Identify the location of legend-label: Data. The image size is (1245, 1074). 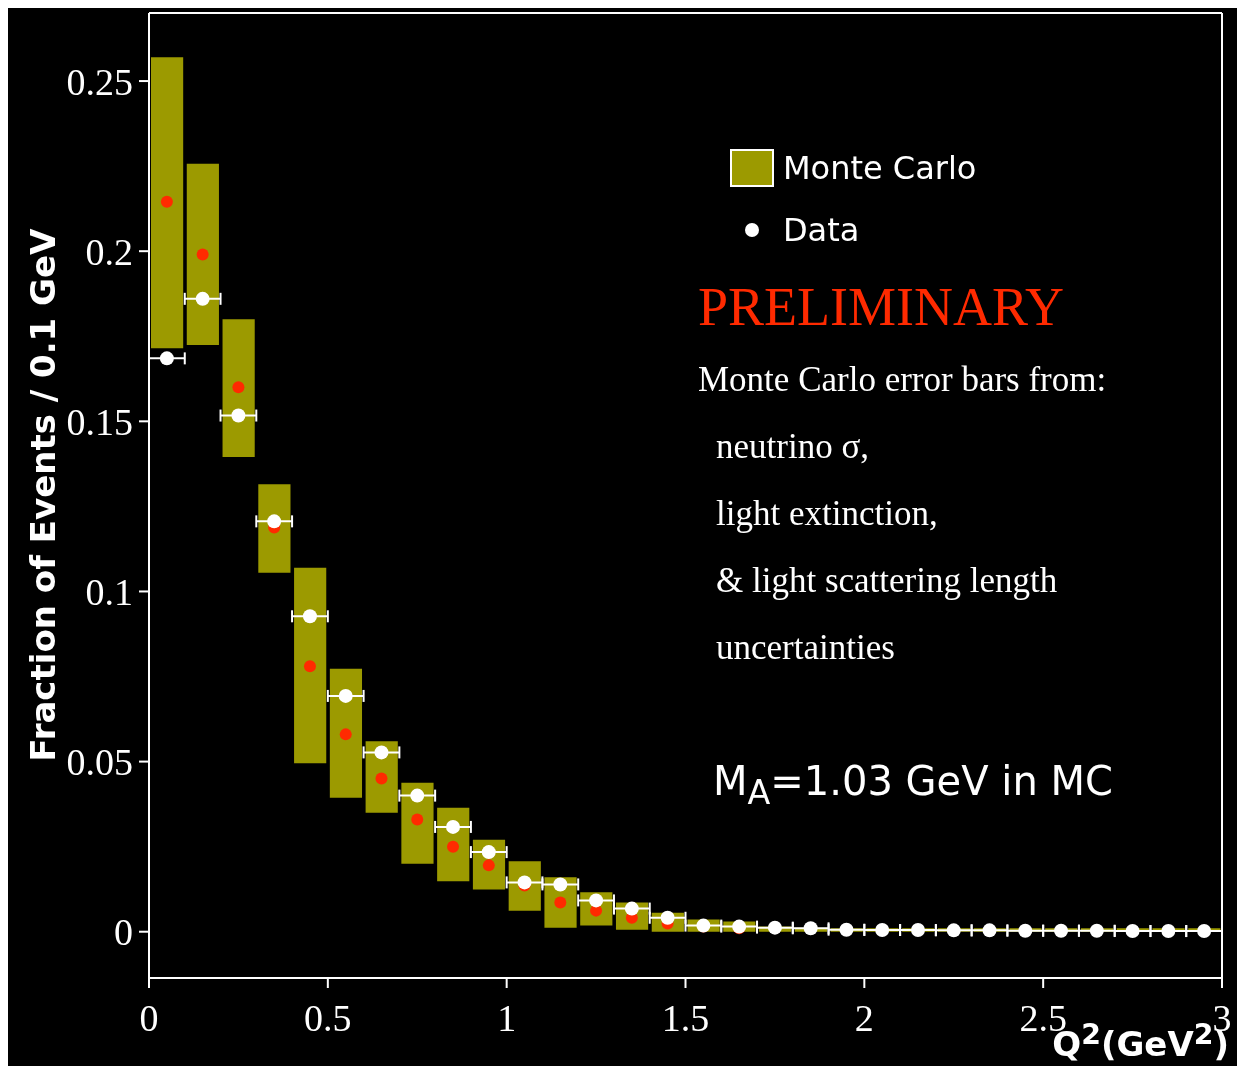
(821, 230).